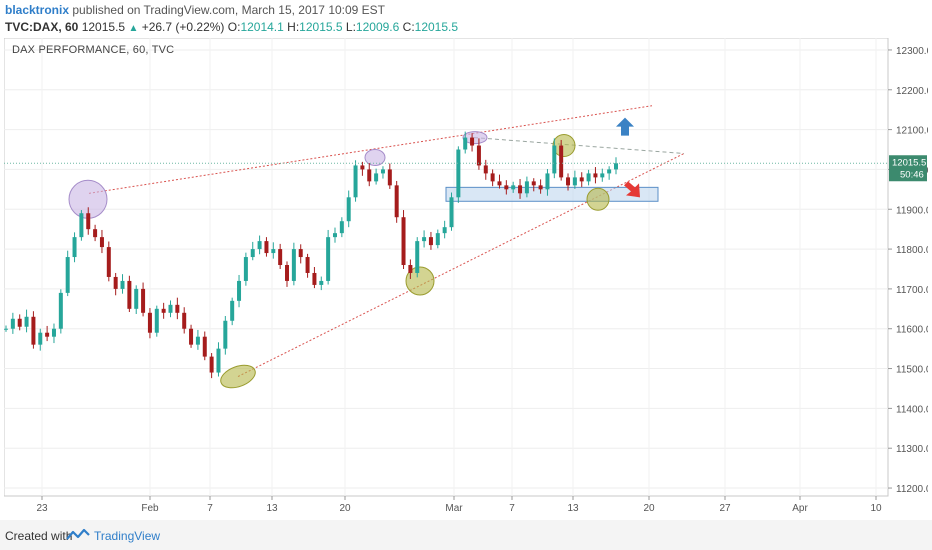  I want to click on x-tick-label: 20, so click(345, 508).